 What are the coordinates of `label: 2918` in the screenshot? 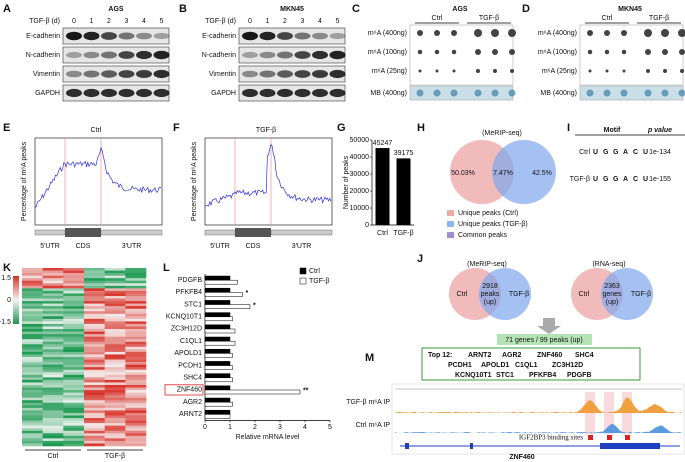 It's located at (490, 286).